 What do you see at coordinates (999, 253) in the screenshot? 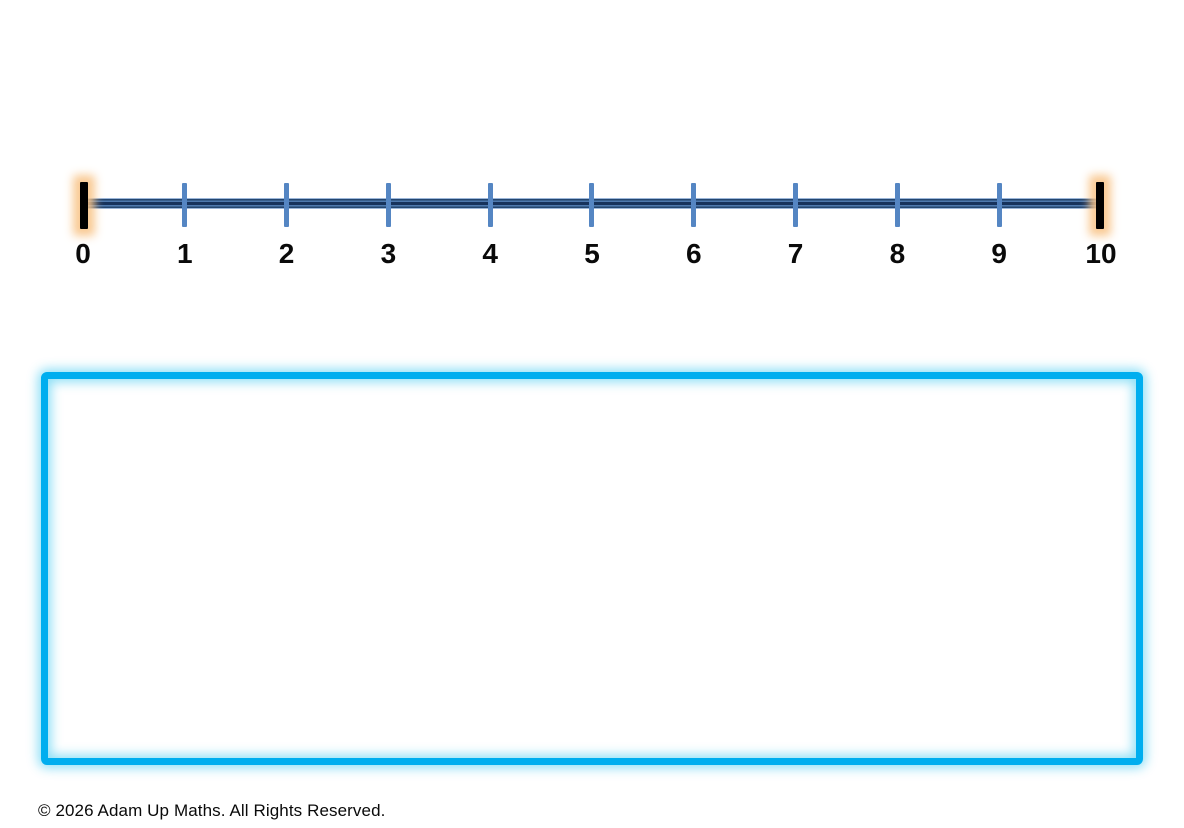
I see `tick-label: 9` at bounding box center [999, 253].